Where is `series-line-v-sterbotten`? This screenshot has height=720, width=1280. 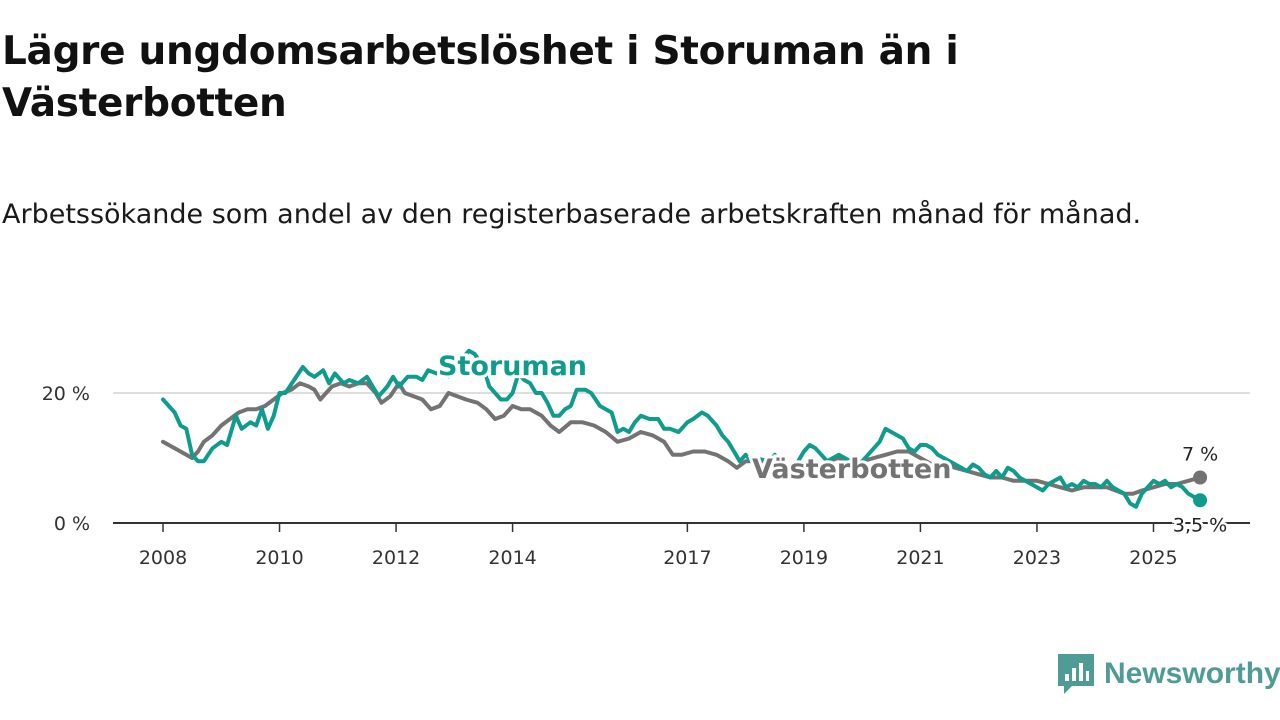 series-line-v-sterbotten is located at coordinates (682, 438).